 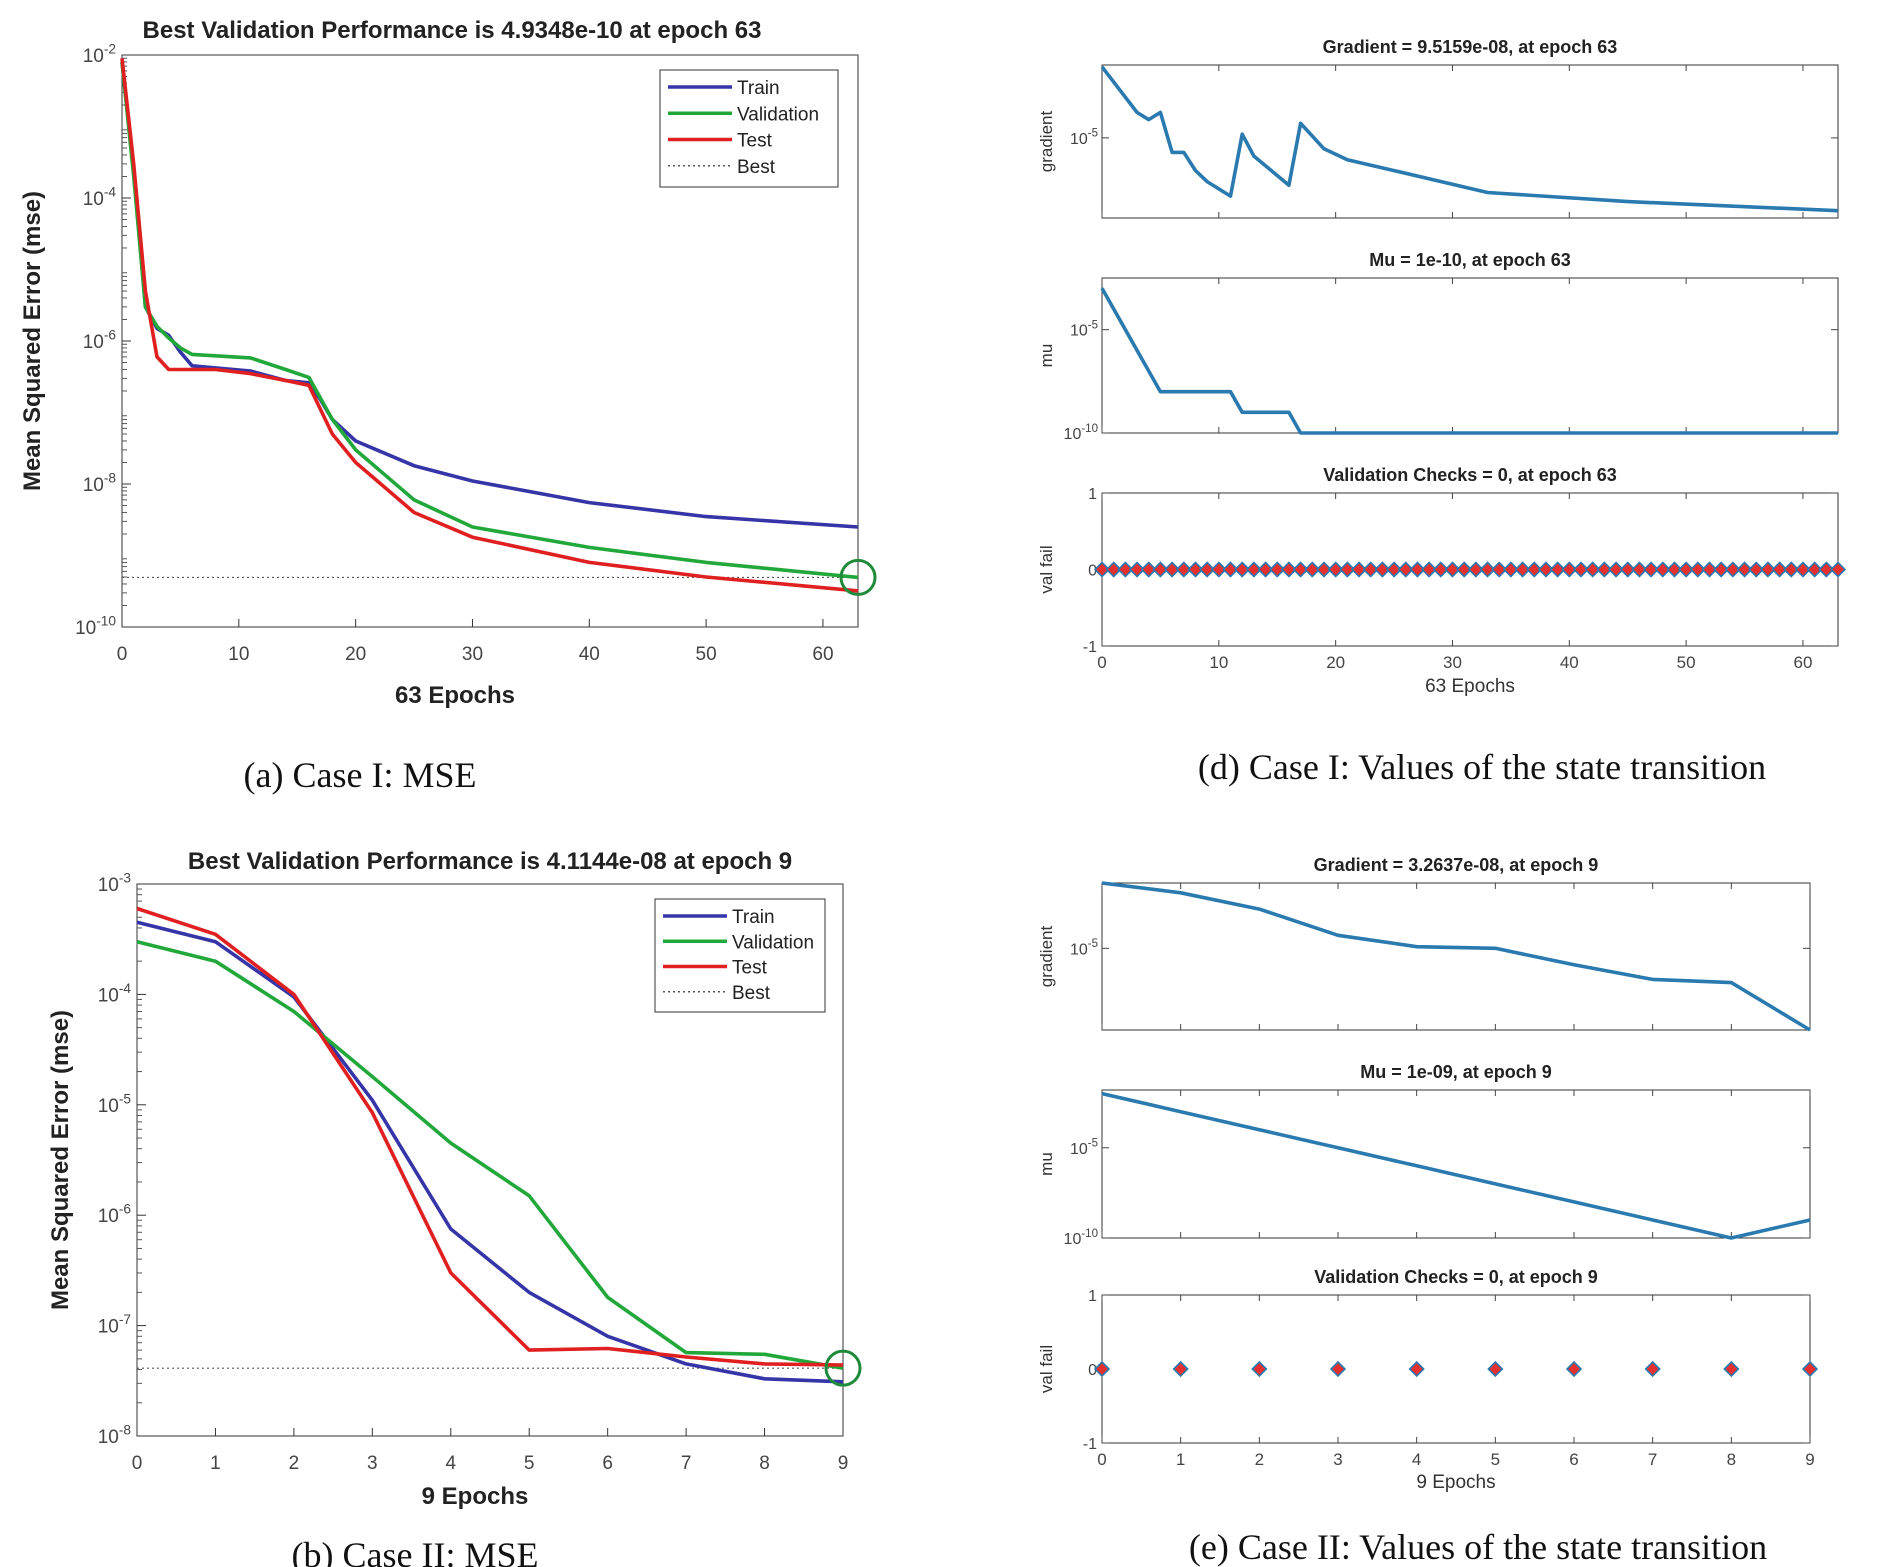 What do you see at coordinates (756, 167) in the screenshot?
I see `legend-label-best: Best` at bounding box center [756, 167].